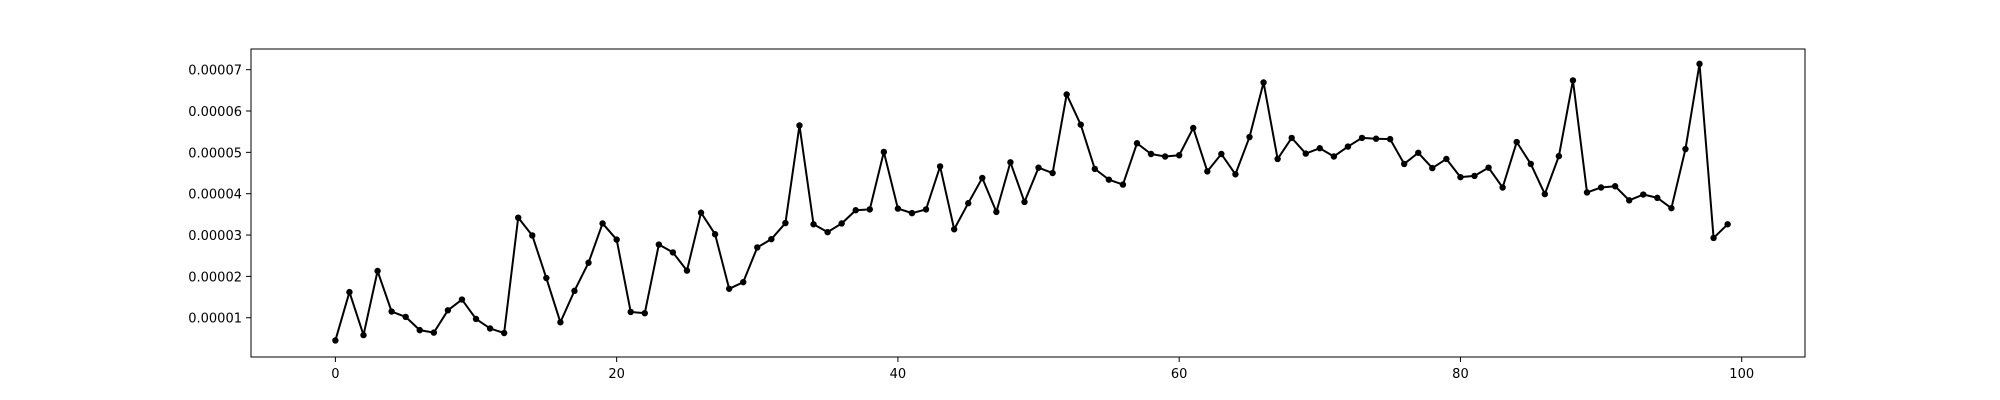  Describe the element at coordinates (1460, 374) in the screenshot. I see `x-tick-label: 80` at that location.